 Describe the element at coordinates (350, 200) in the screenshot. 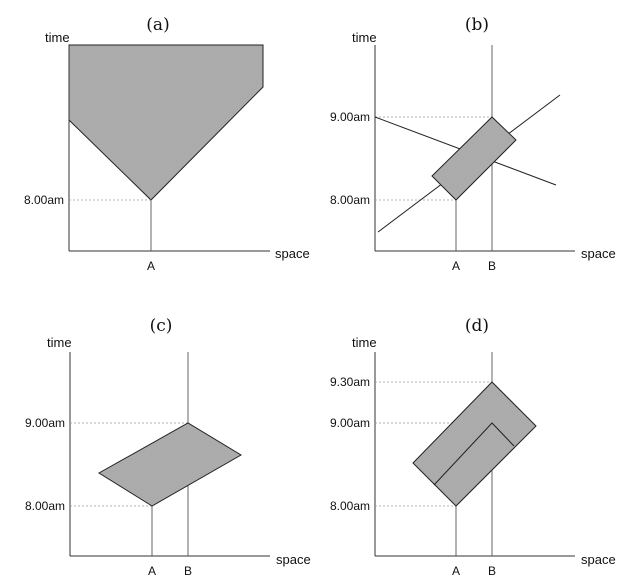

I see `panel-b-tick-8am: 8.00am` at that location.